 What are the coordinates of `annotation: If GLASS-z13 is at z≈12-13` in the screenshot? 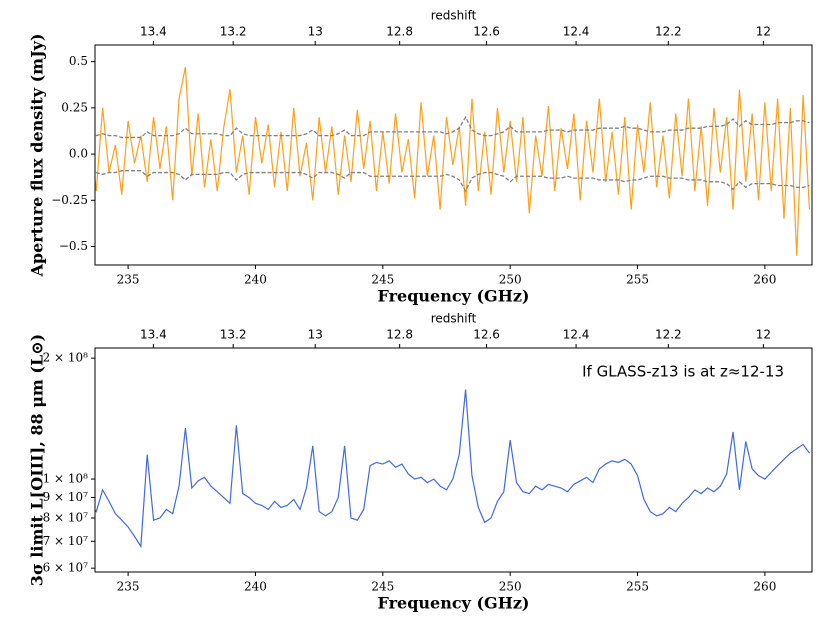 It's located at (683, 372).